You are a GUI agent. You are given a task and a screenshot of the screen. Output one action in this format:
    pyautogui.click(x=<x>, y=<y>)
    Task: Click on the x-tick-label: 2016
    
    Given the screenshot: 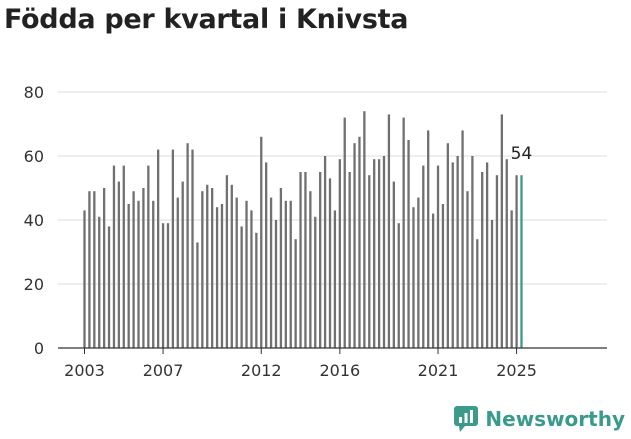 What is the action you would take?
    pyautogui.click(x=339, y=370)
    